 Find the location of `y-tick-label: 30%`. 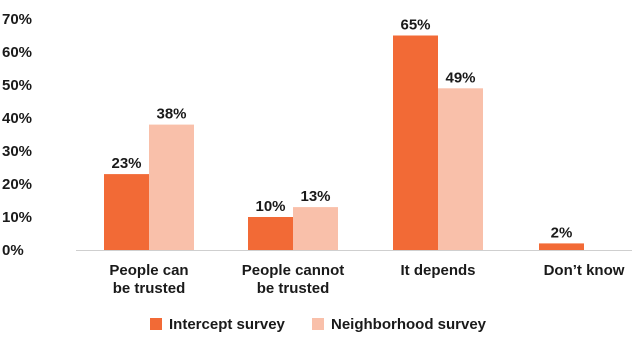

y-tick-label: 30% is located at coordinates (17, 151).